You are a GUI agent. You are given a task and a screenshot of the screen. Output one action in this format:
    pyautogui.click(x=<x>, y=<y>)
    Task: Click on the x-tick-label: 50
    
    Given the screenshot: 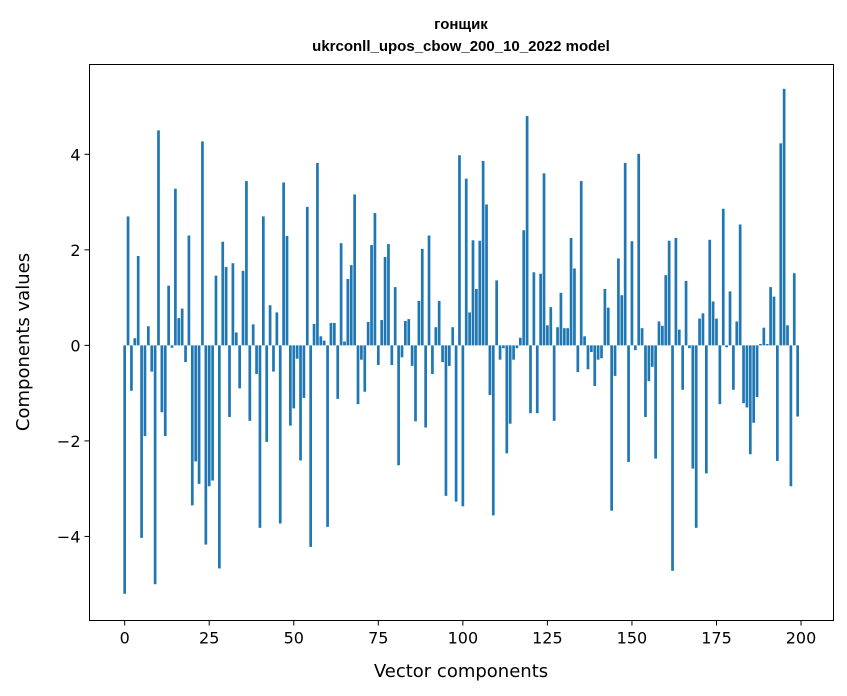 What is the action you would take?
    pyautogui.click(x=294, y=638)
    